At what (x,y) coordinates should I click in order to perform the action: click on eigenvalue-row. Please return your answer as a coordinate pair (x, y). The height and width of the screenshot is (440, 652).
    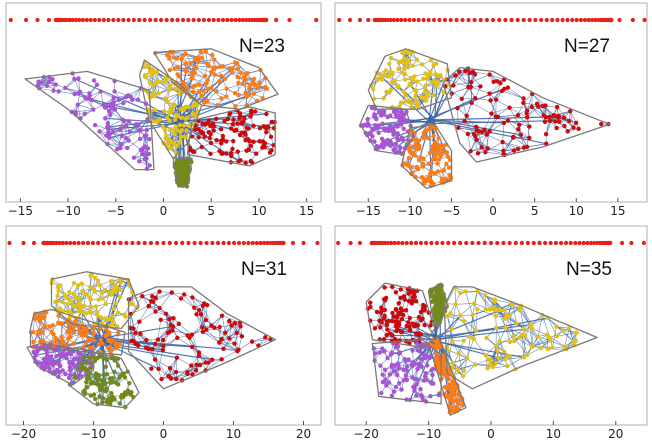
    Looking at the image, I should click on (163, 243).